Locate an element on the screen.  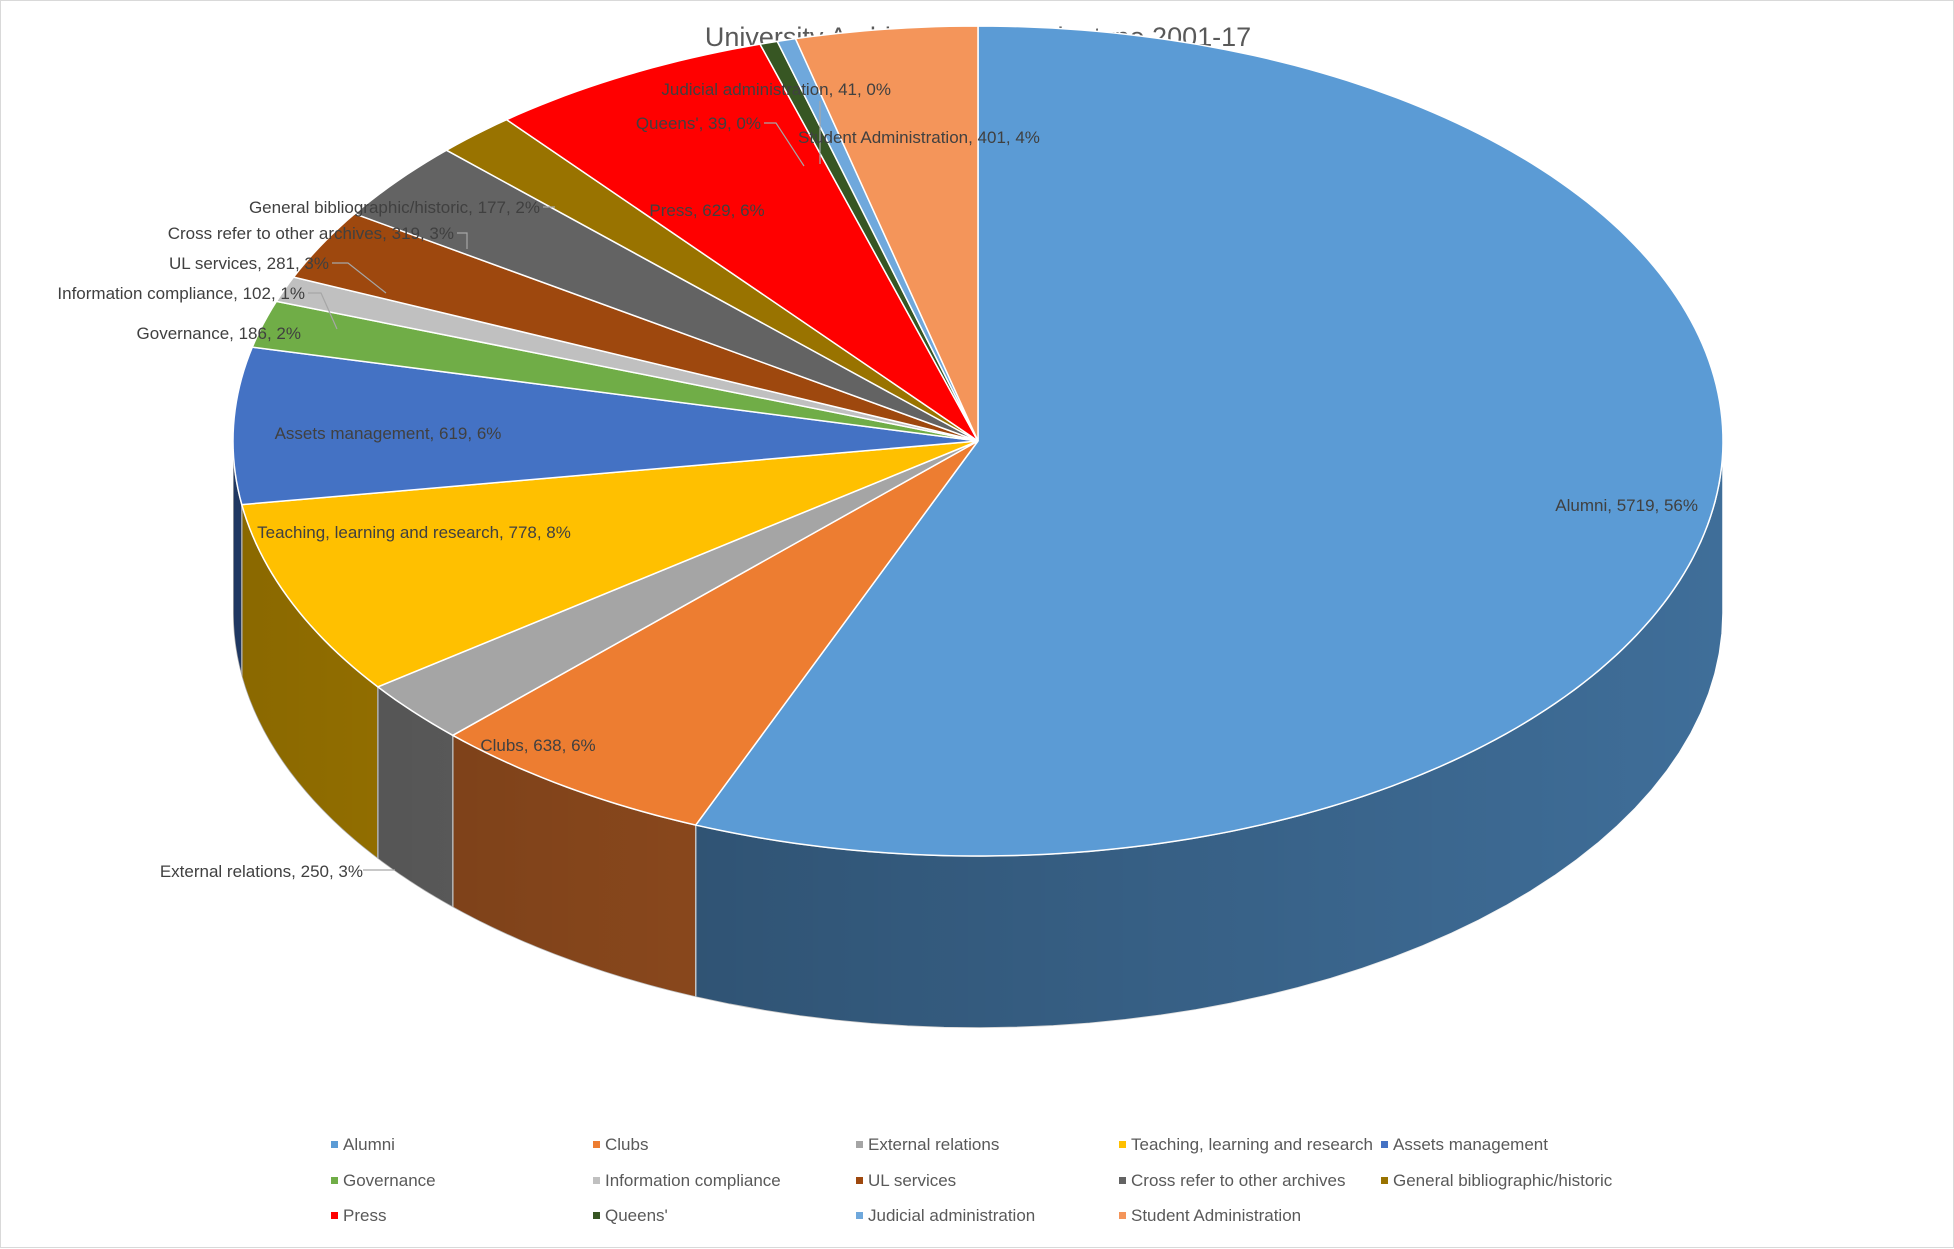
slice-press is located at coordinates (742, 242).